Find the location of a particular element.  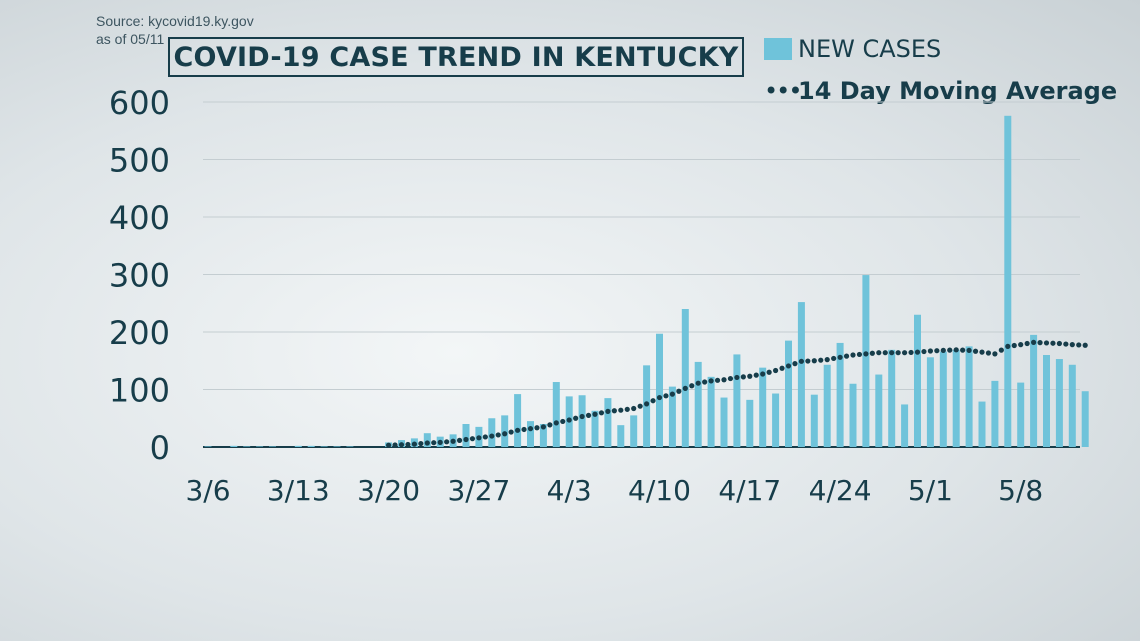

legend-item-moving-average: ••• 14 Day Moving Average is located at coordinates (940, 91).